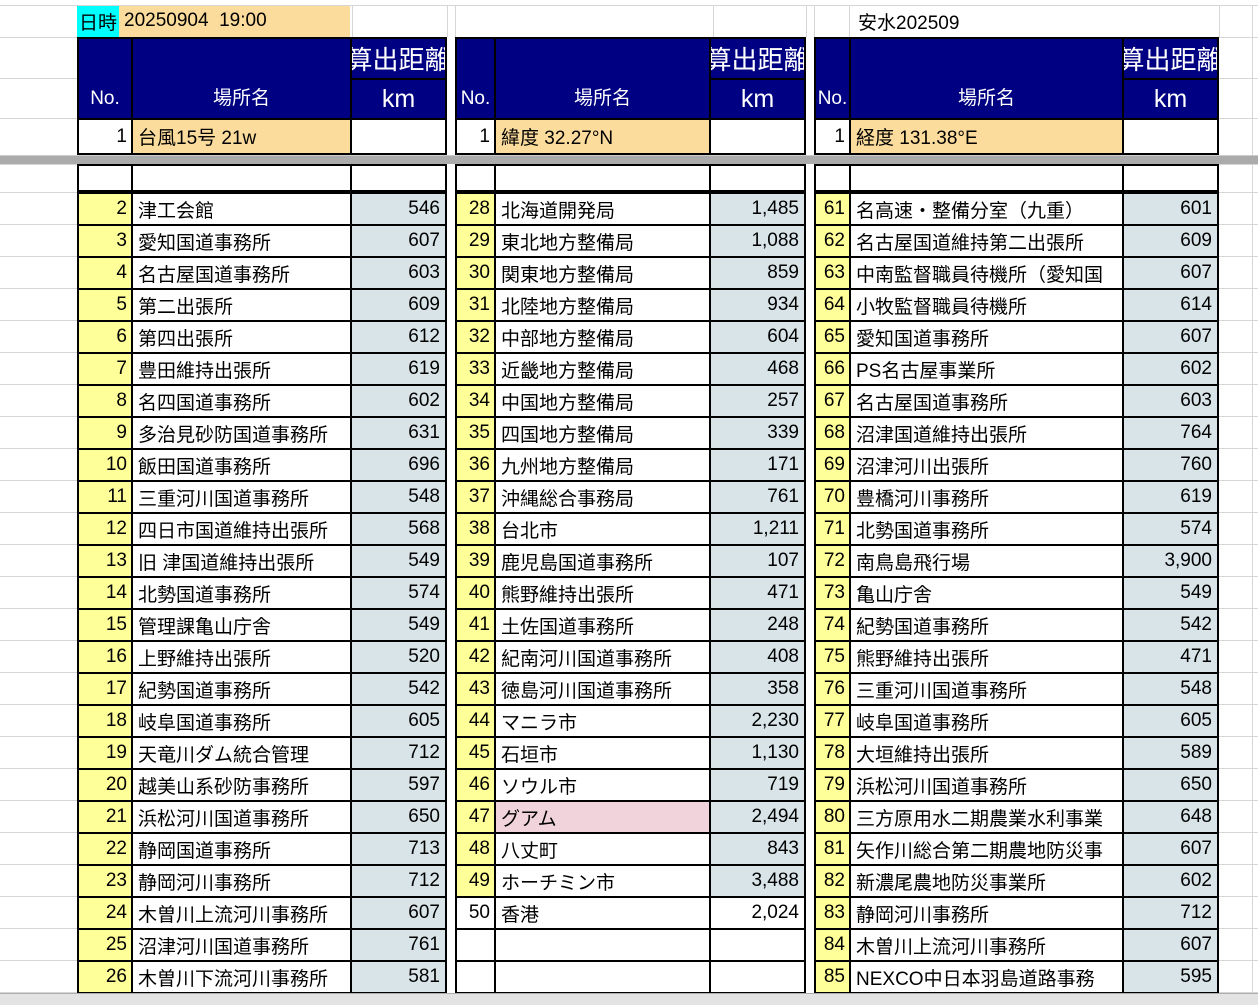  What do you see at coordinates (105, 209) in the screenshot?
I see `no-cell: 2` at bounding box center [105, 209].